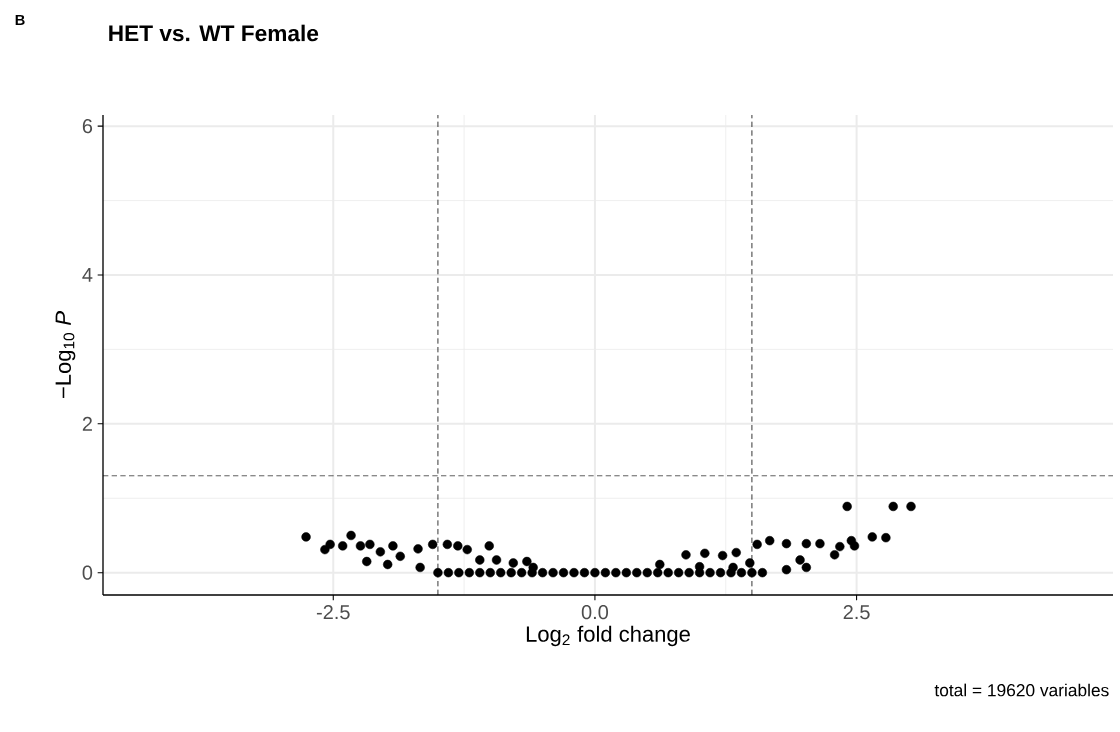 The width and height of the screenshot is (1120, 732). I want to click on x-tick-label: 2.5, so click(856, 612).